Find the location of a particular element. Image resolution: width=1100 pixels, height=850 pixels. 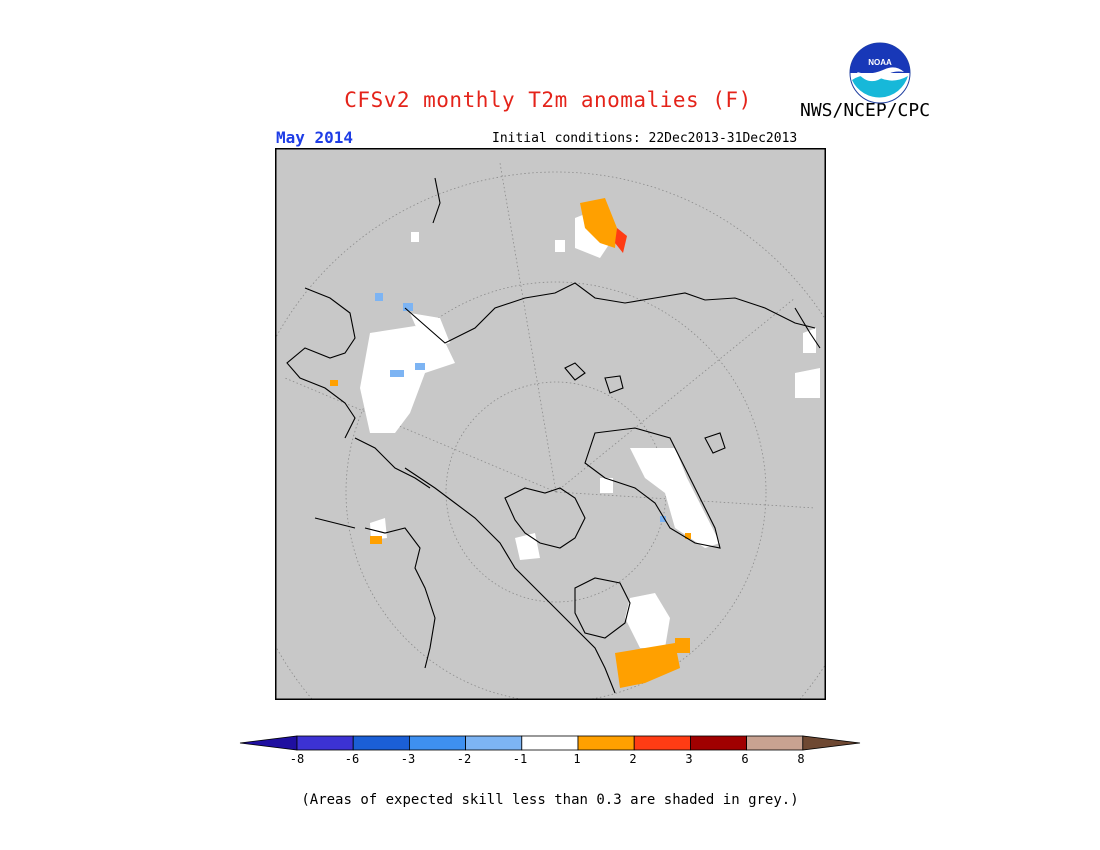

legend-tick: 8 is located at coordinates (801, 759).